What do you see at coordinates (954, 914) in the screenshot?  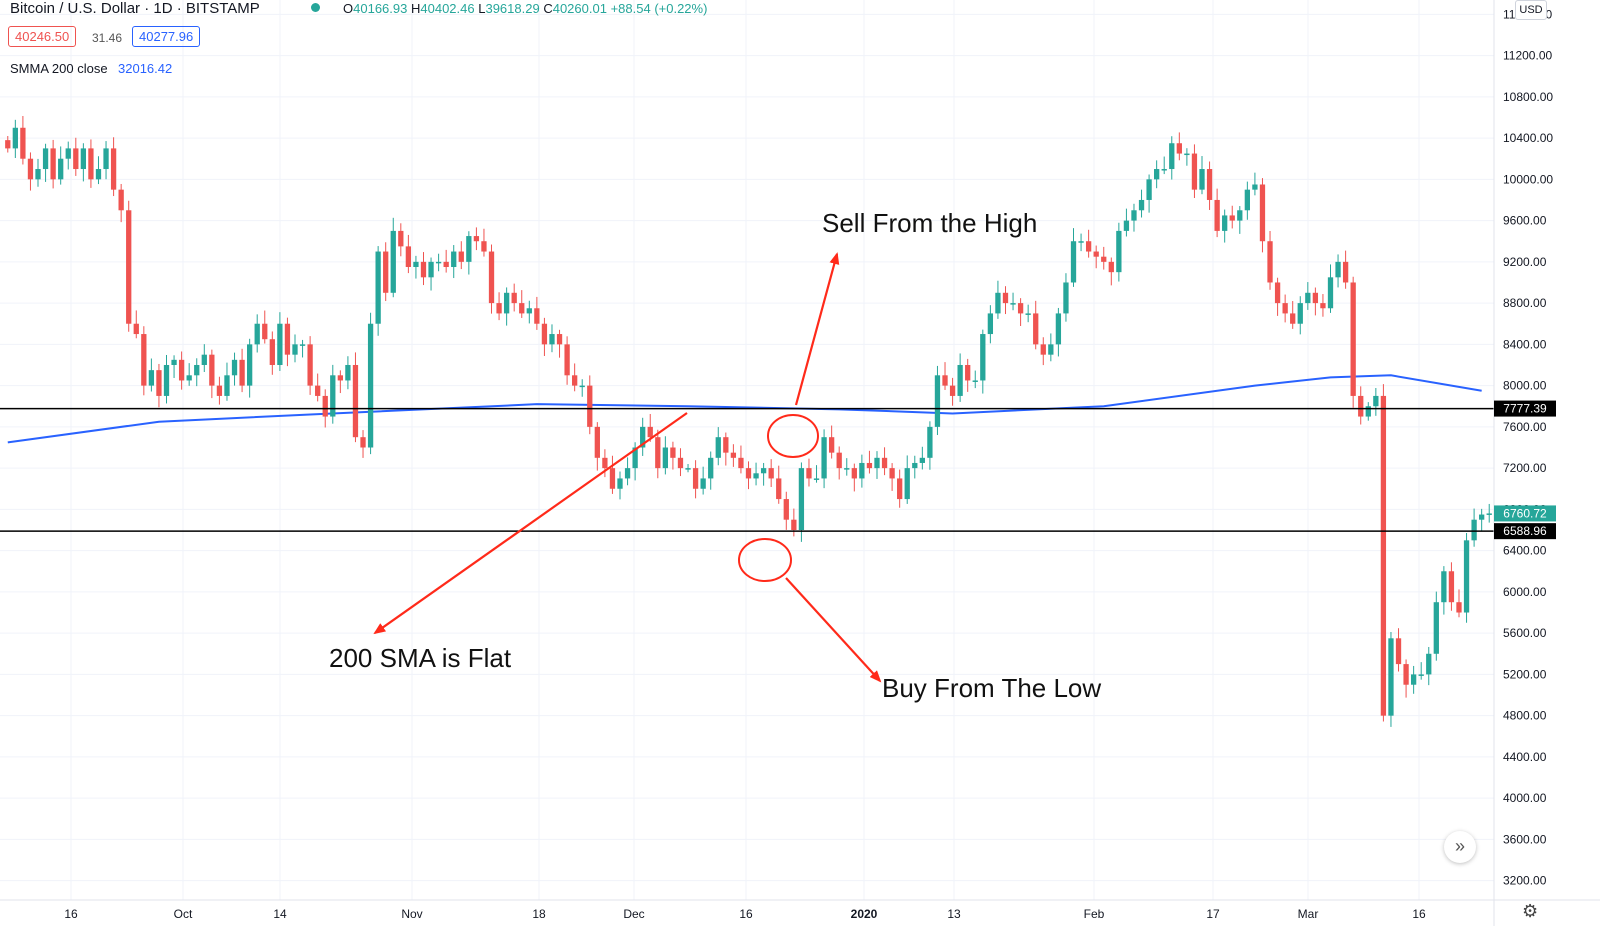 I see `x-tick-label: 13` at bounding box center [954, 914].